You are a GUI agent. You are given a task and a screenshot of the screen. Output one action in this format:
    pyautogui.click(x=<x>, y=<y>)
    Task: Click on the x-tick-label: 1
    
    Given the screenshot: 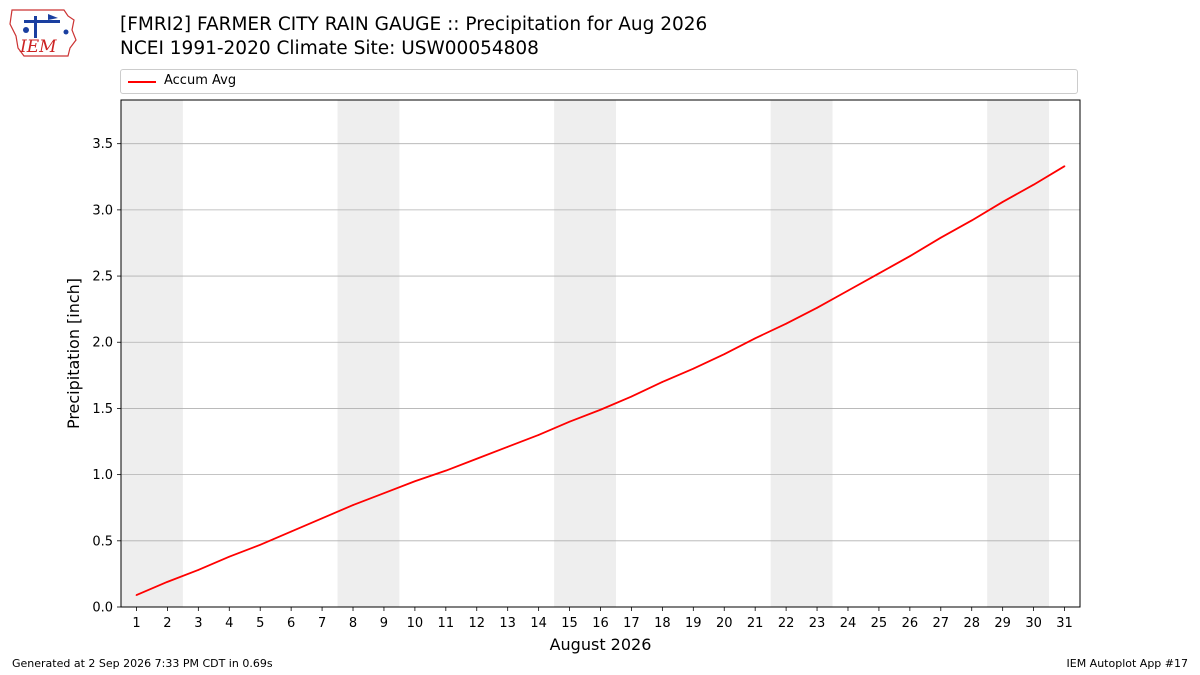 What is the action you would take?
    pyautogui.click(x=136, y=623)
    